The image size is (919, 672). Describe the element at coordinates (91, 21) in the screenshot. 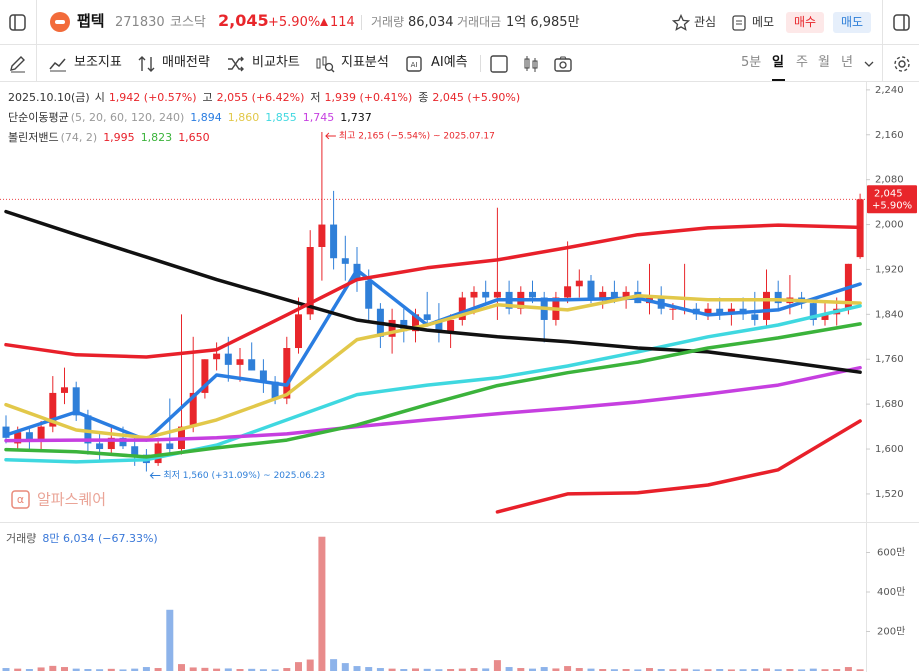

I see `stock-name: 팹텍` at that location.